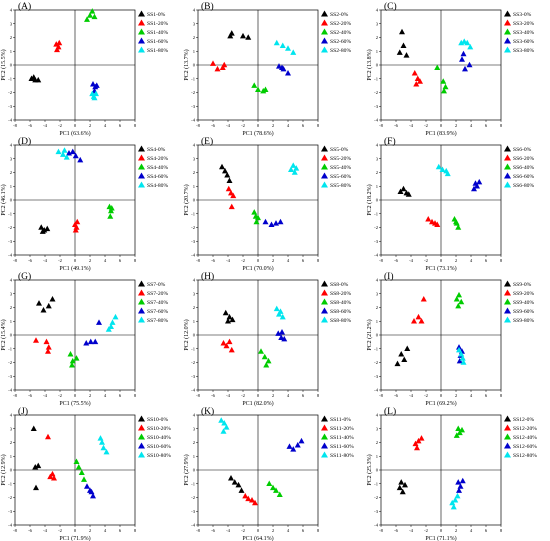 The image size is (550, 541). I want to click on legend-label: SS7-0%, so click(156, 285).